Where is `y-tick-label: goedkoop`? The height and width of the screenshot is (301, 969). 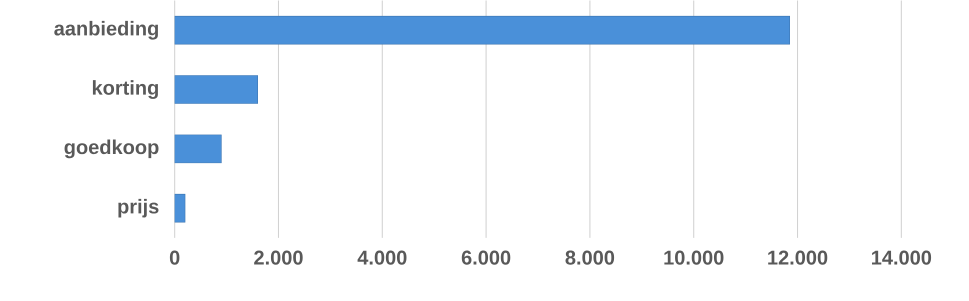
y-tick-label: goedkoop is located at coordinates (111, 149).